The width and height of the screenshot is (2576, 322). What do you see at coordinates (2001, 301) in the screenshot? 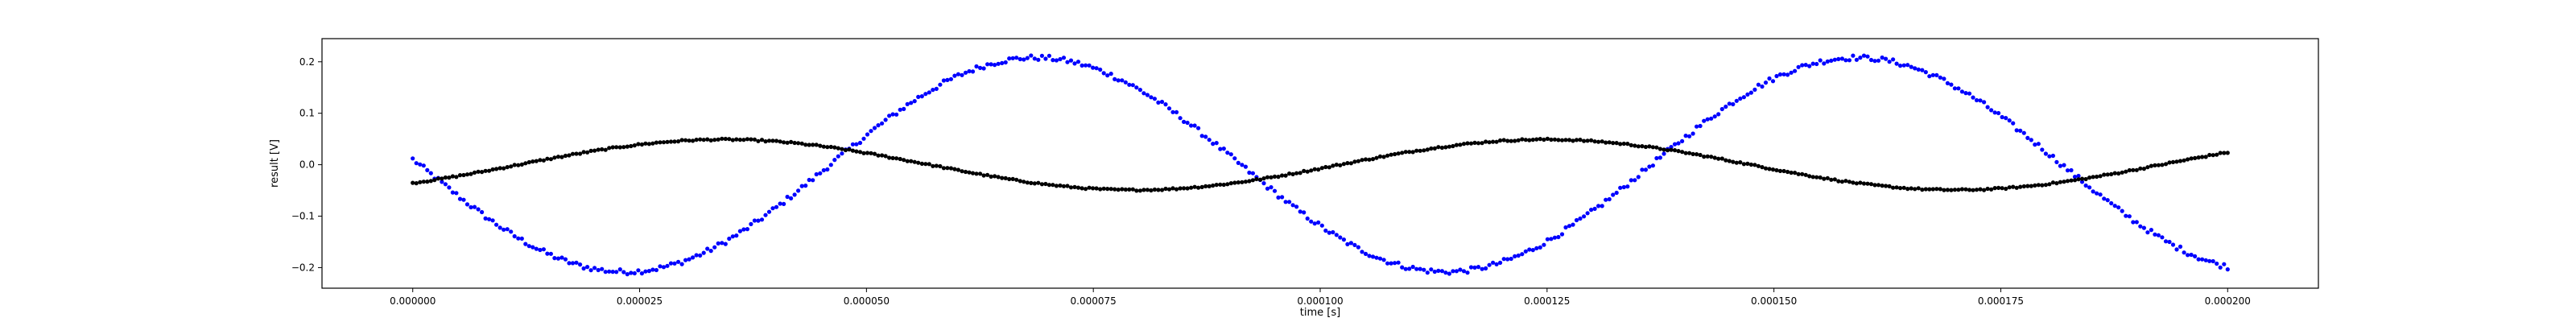
I see `x-tick-label: 0.000175` at bounding box center [2001, 301].